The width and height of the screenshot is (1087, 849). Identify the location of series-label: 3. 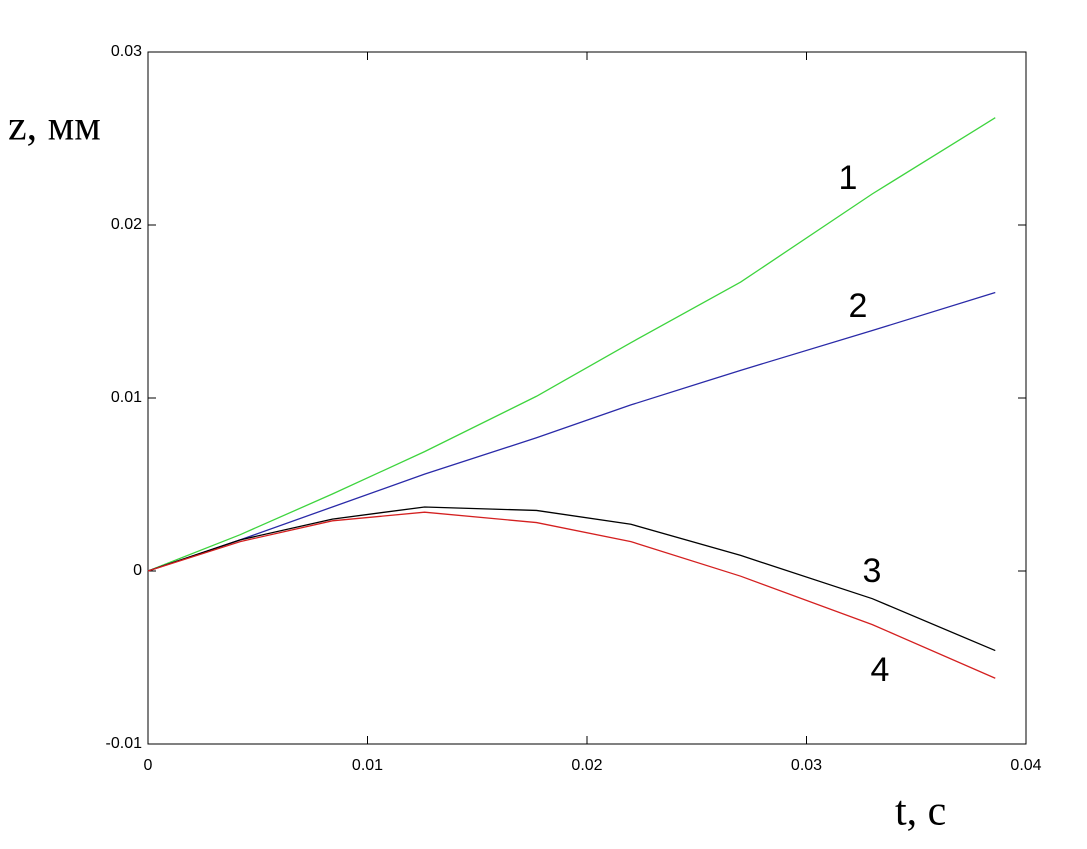
(872, 571).